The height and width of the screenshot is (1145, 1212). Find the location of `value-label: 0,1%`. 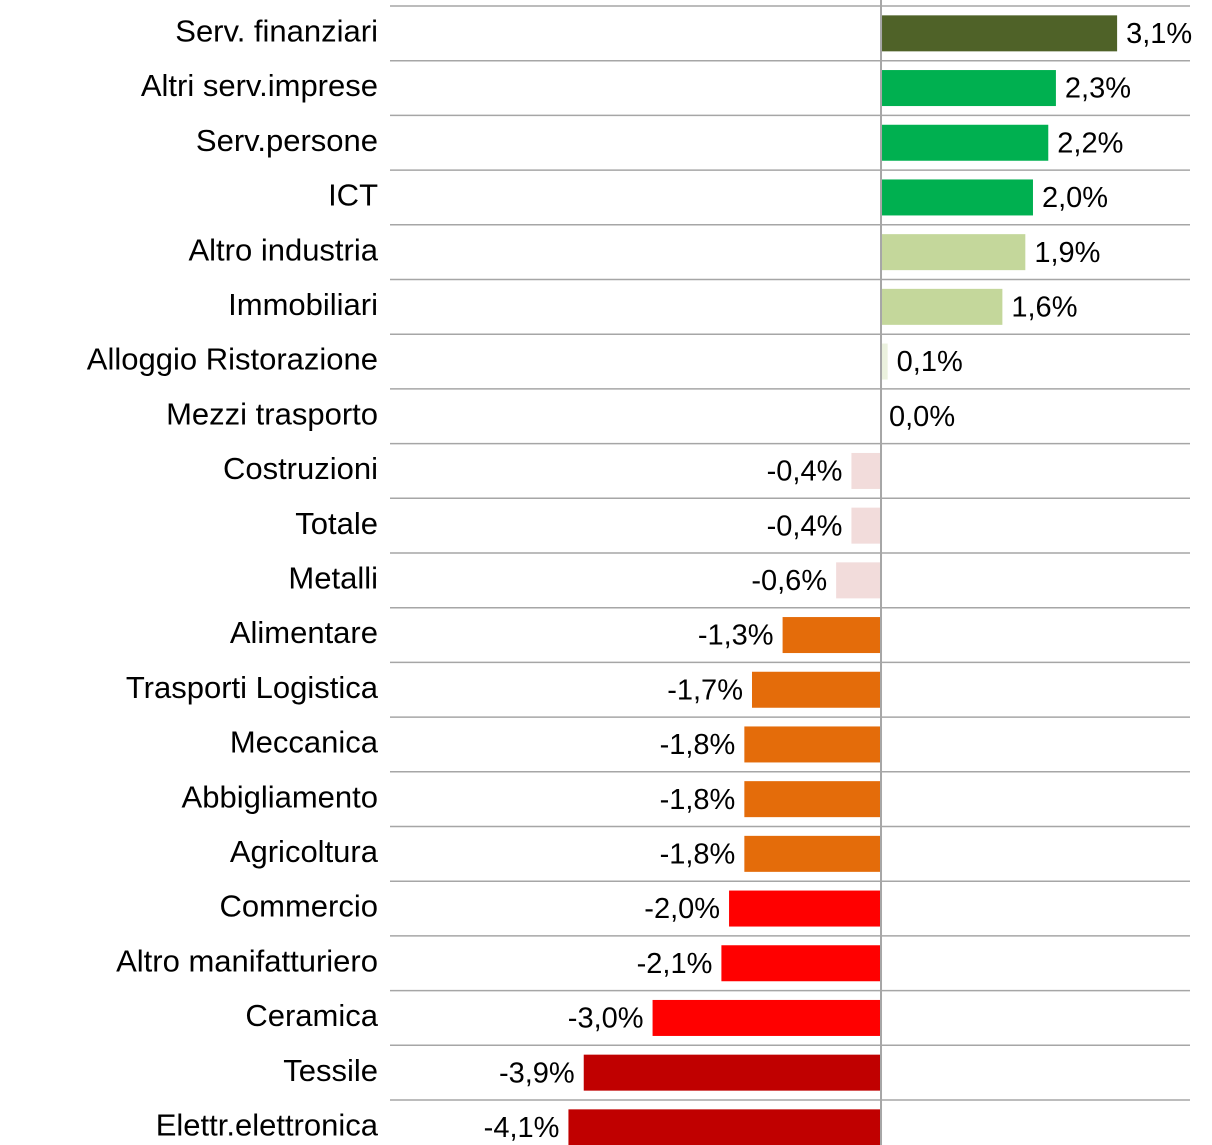

value-label: 0,1% is located at coordinates (930, 362).